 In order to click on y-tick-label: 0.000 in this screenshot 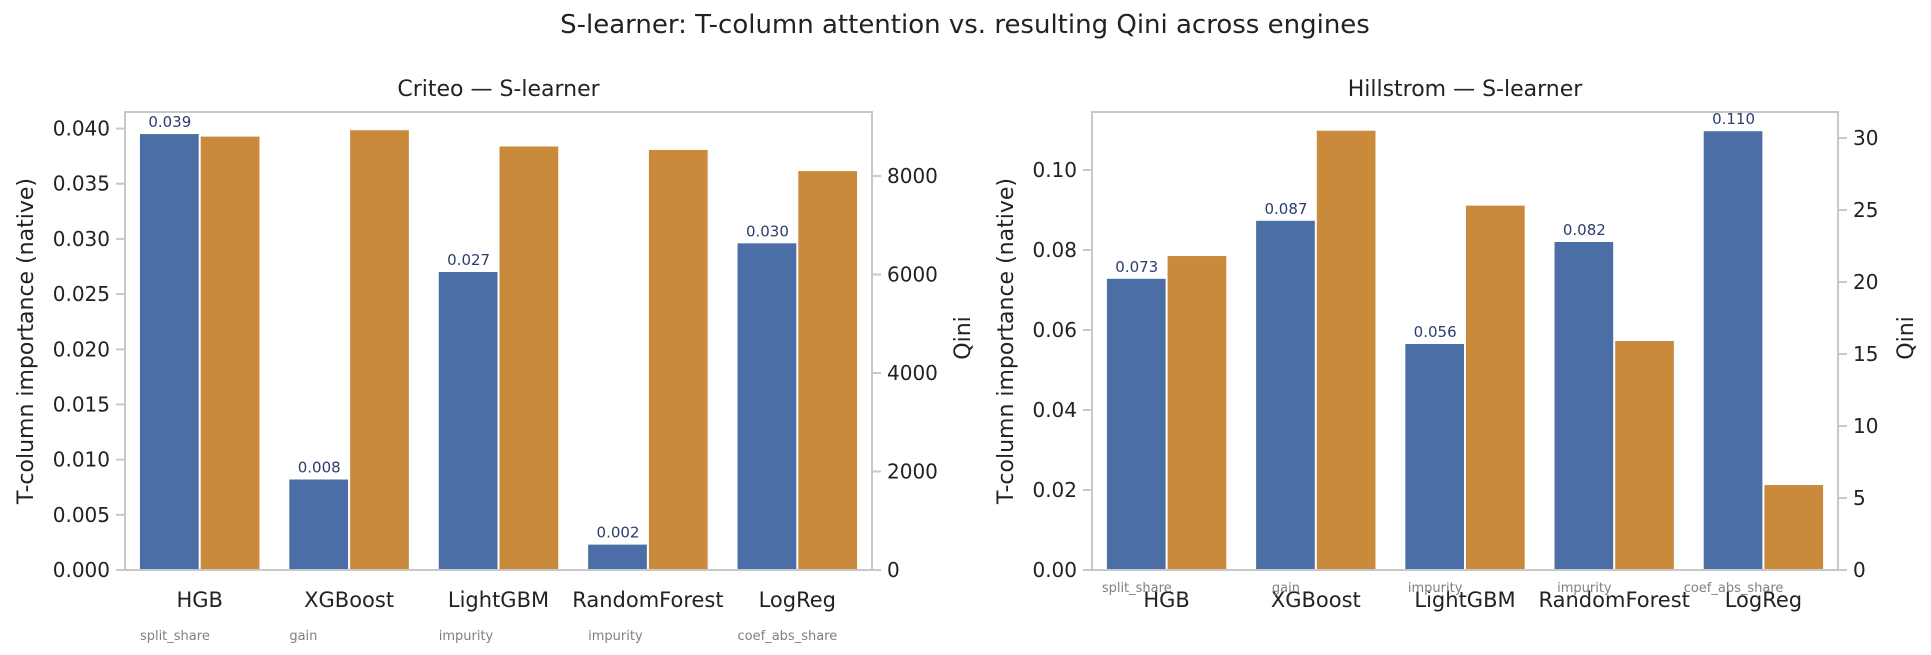, I will do `click(81, 570)`.